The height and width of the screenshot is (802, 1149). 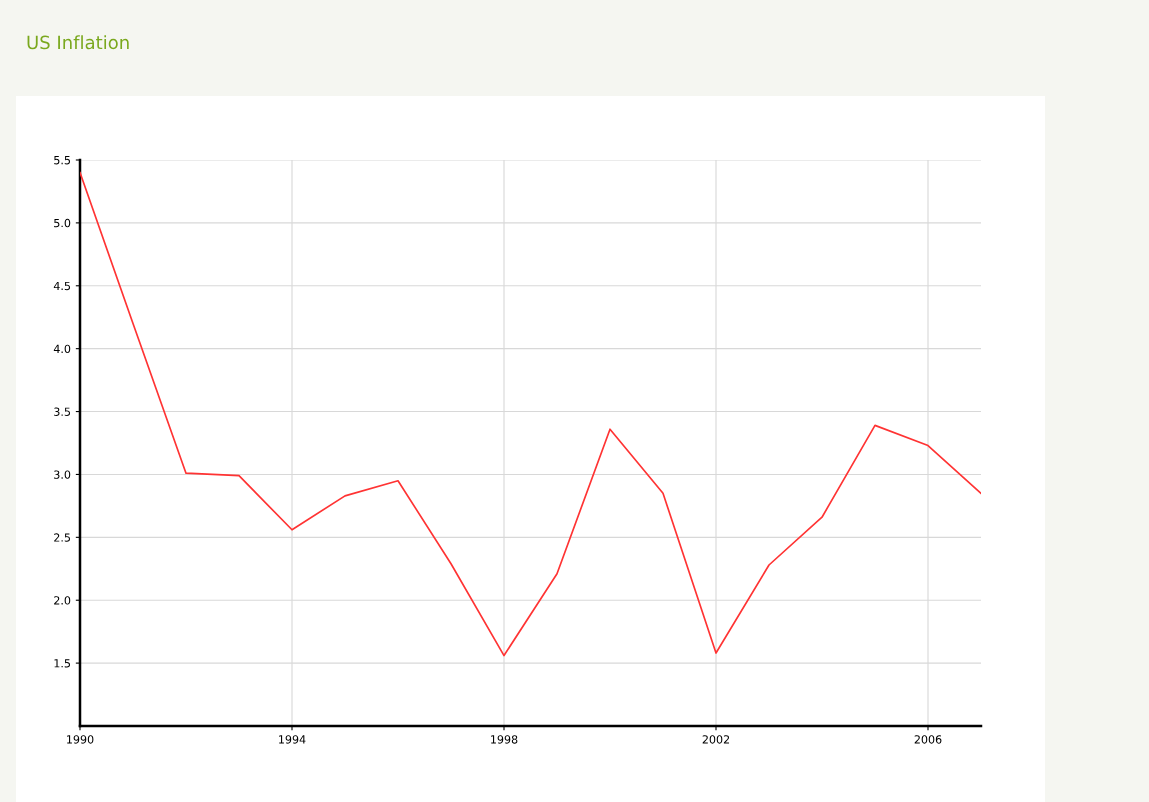 What do you see at coordinates (62, 411) in the screenshot?
I see `y-tick-label: 3.5` at bounding box center [62, 411].